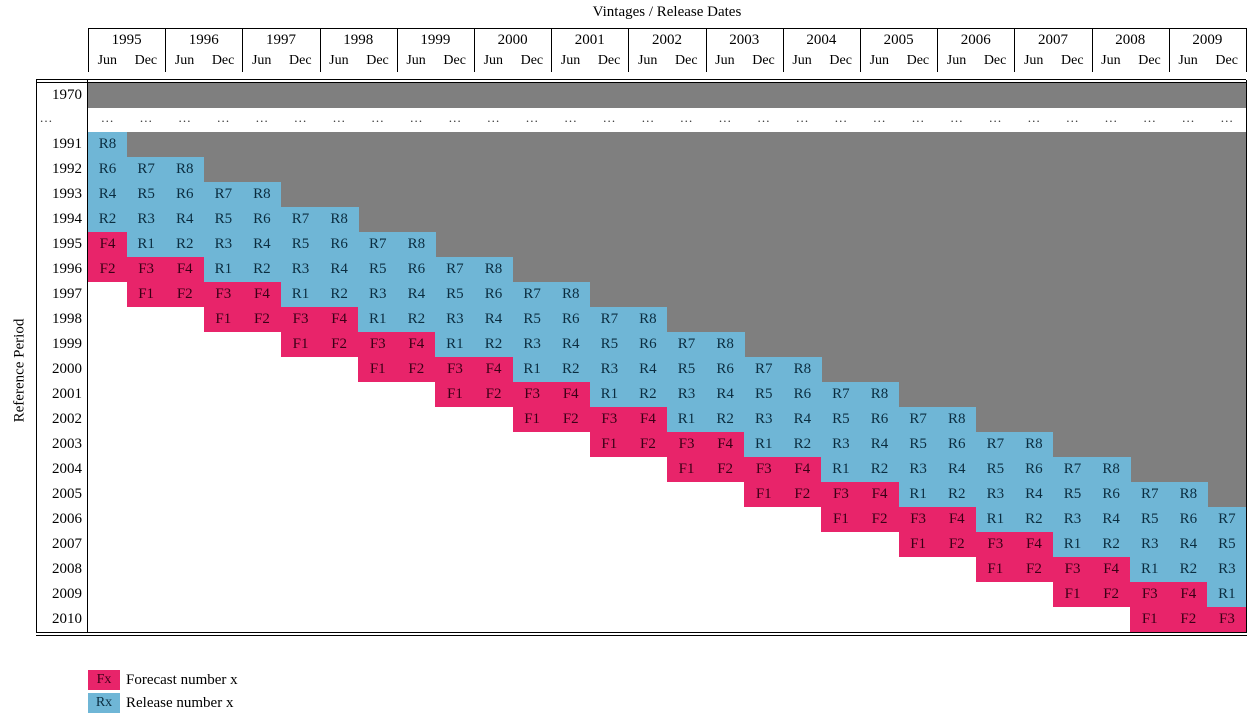 The width and height of the screenshot is (1258, 718). Describe the element at coordinates (744, 40) in the screenshot. I see `year-header: 2003` at that location.